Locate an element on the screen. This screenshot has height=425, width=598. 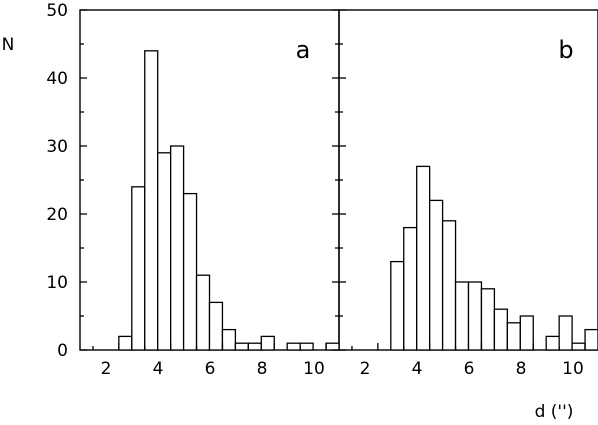
y-axis-title: N is located at coordinates (8, 45).